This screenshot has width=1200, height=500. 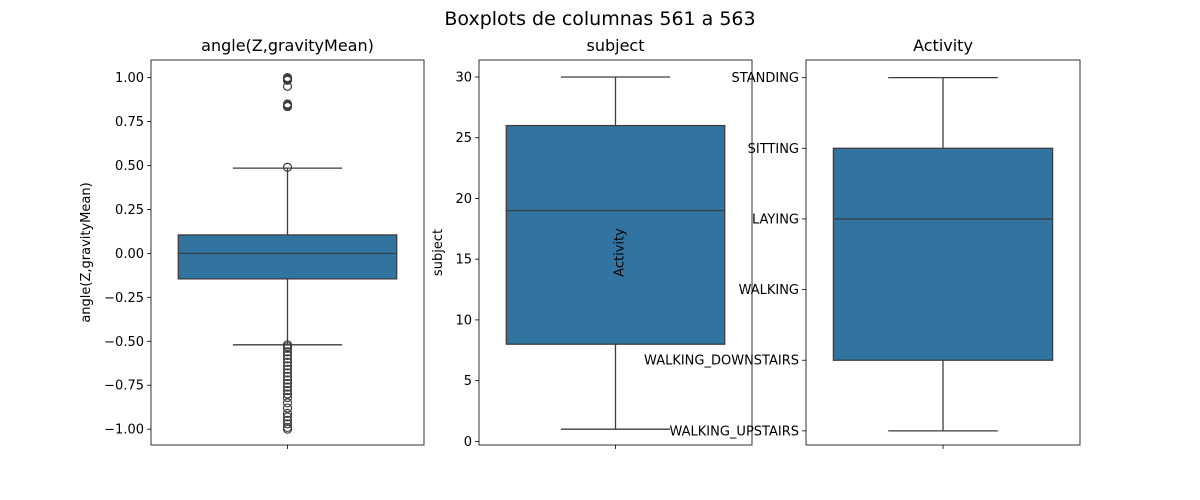 I want to click on subplot-title: Activity, so click(x=943, y=45).